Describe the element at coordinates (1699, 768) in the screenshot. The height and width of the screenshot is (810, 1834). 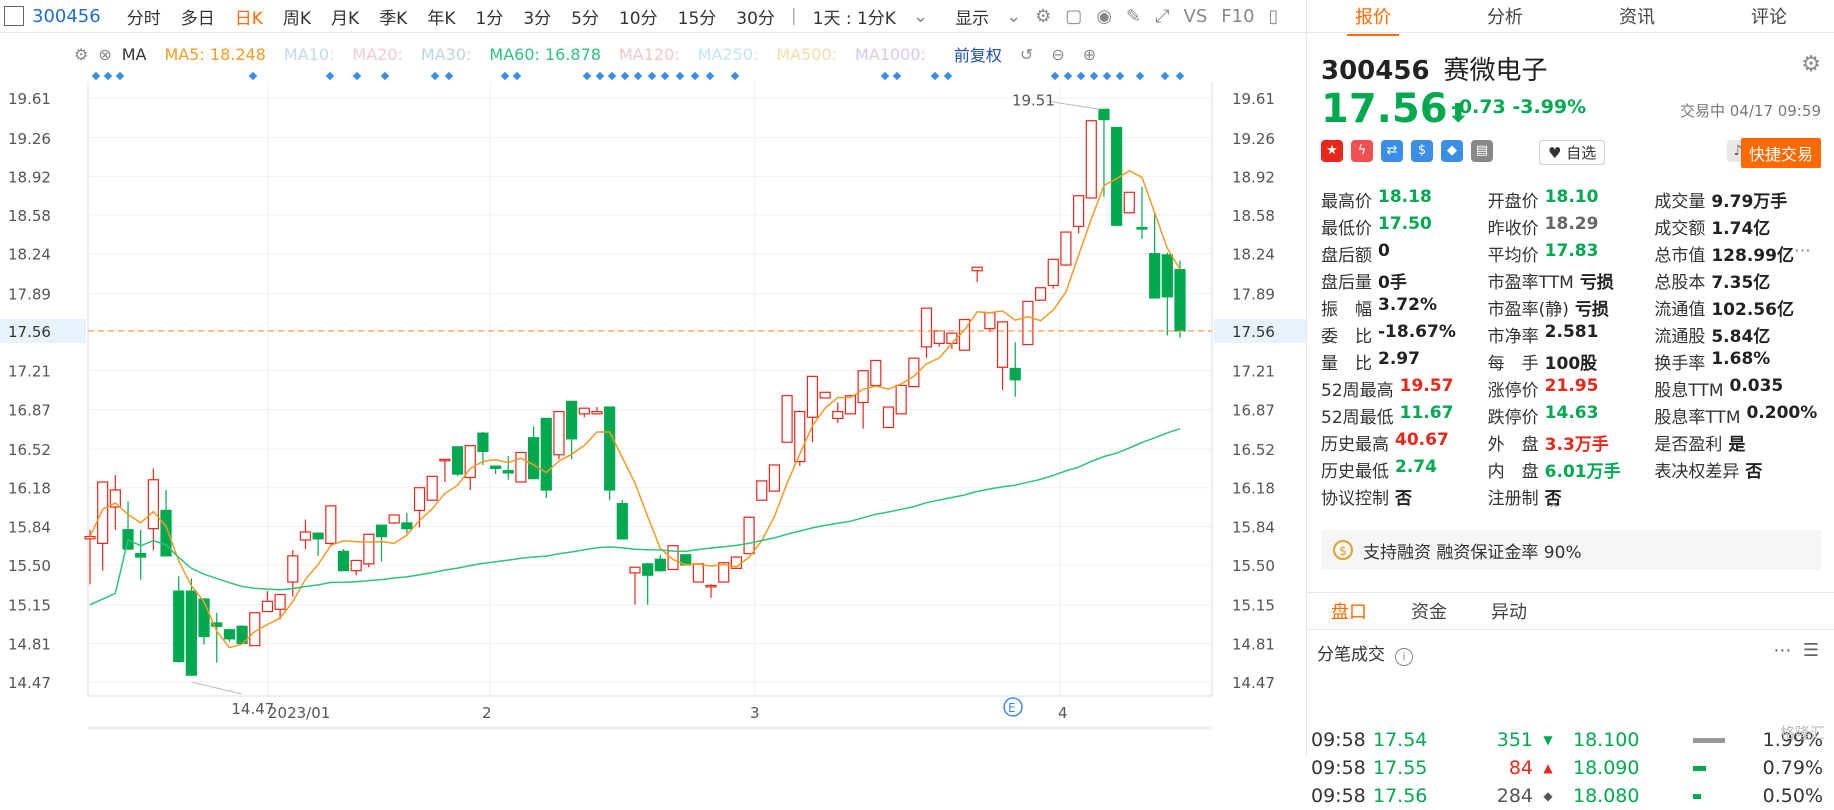
I see `ratio-bar` at that location.